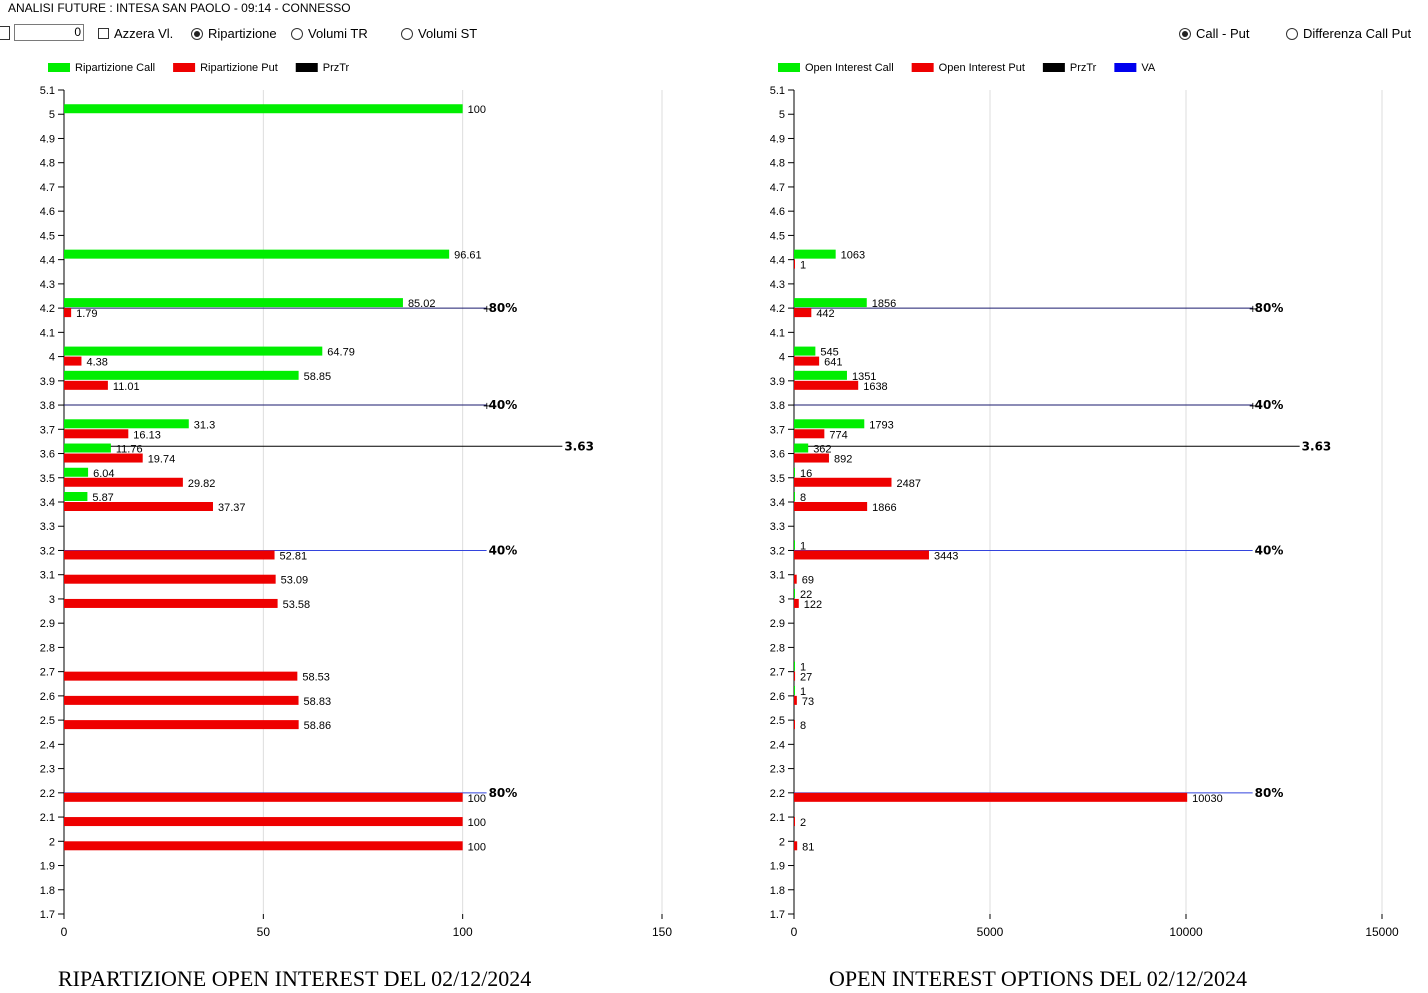 The image size is (1428, 993). Describe the element at coordinates (129, 450) in the screenshot. I see `call-value-label: 11.76` at that location.